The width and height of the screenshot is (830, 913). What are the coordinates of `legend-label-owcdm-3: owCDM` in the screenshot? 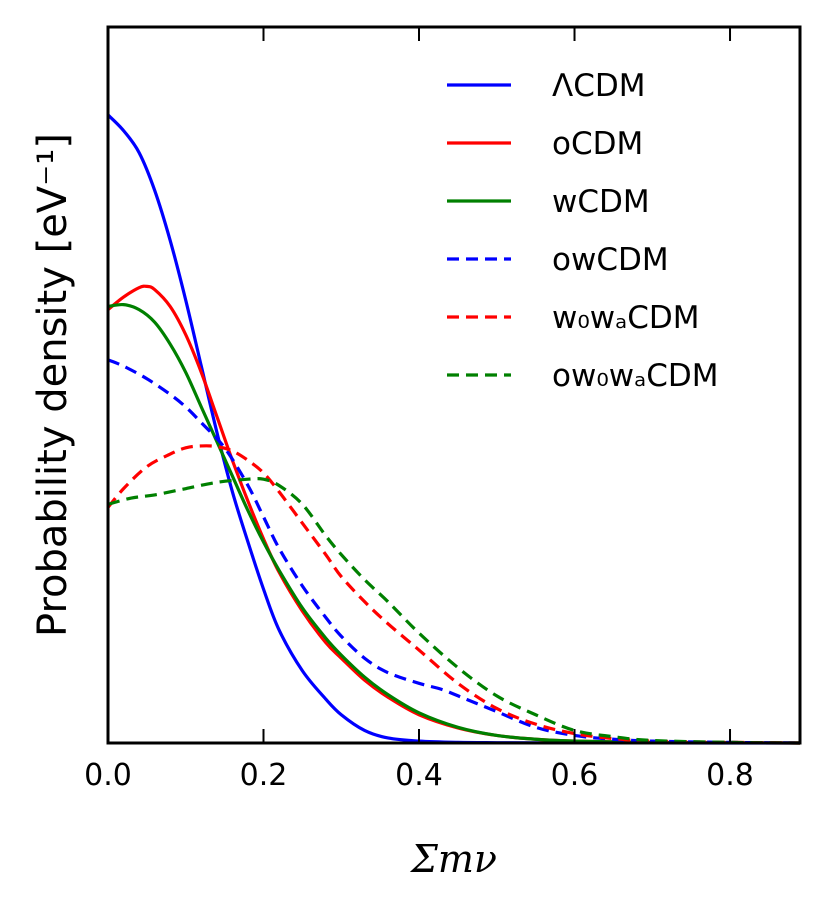 It's located at (610, 260).